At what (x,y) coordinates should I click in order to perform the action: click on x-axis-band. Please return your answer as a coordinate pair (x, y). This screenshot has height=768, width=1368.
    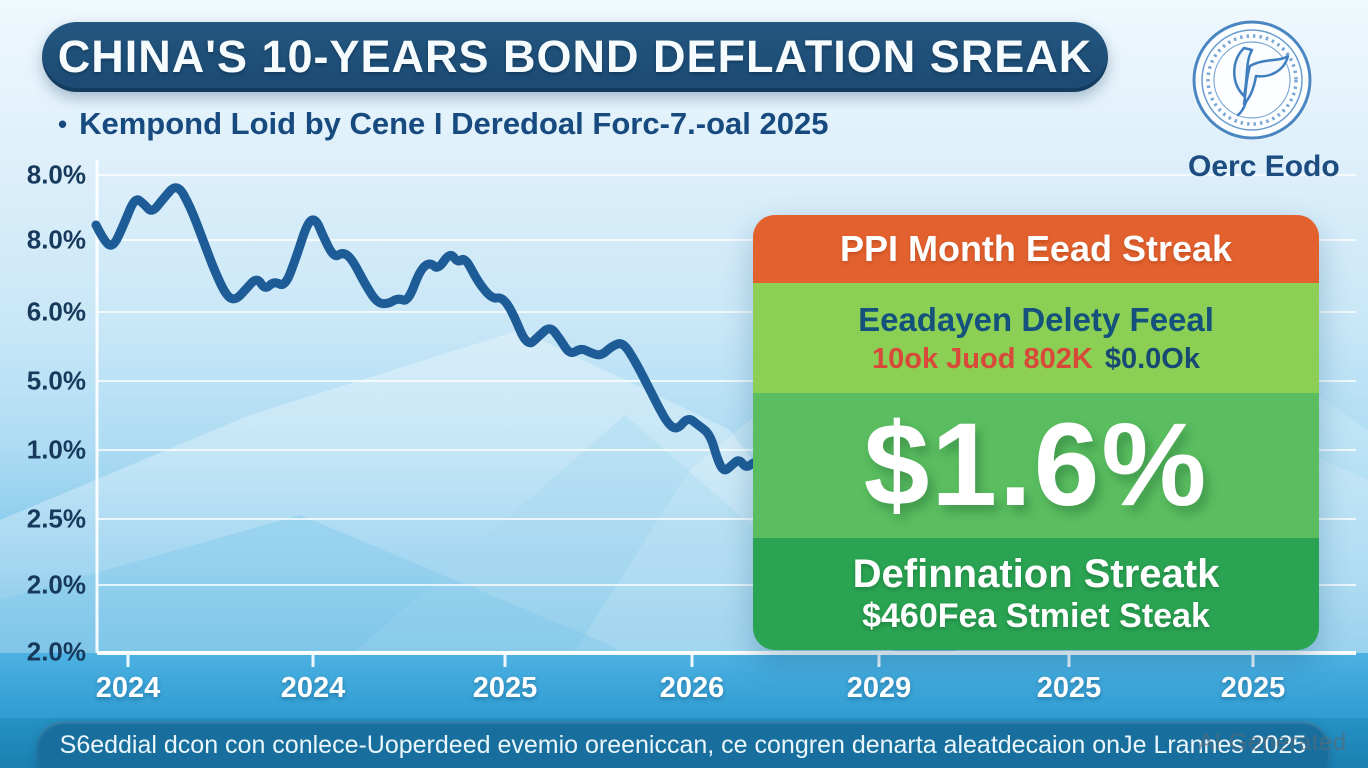
    Looking at the image, I should click on (684, 685).